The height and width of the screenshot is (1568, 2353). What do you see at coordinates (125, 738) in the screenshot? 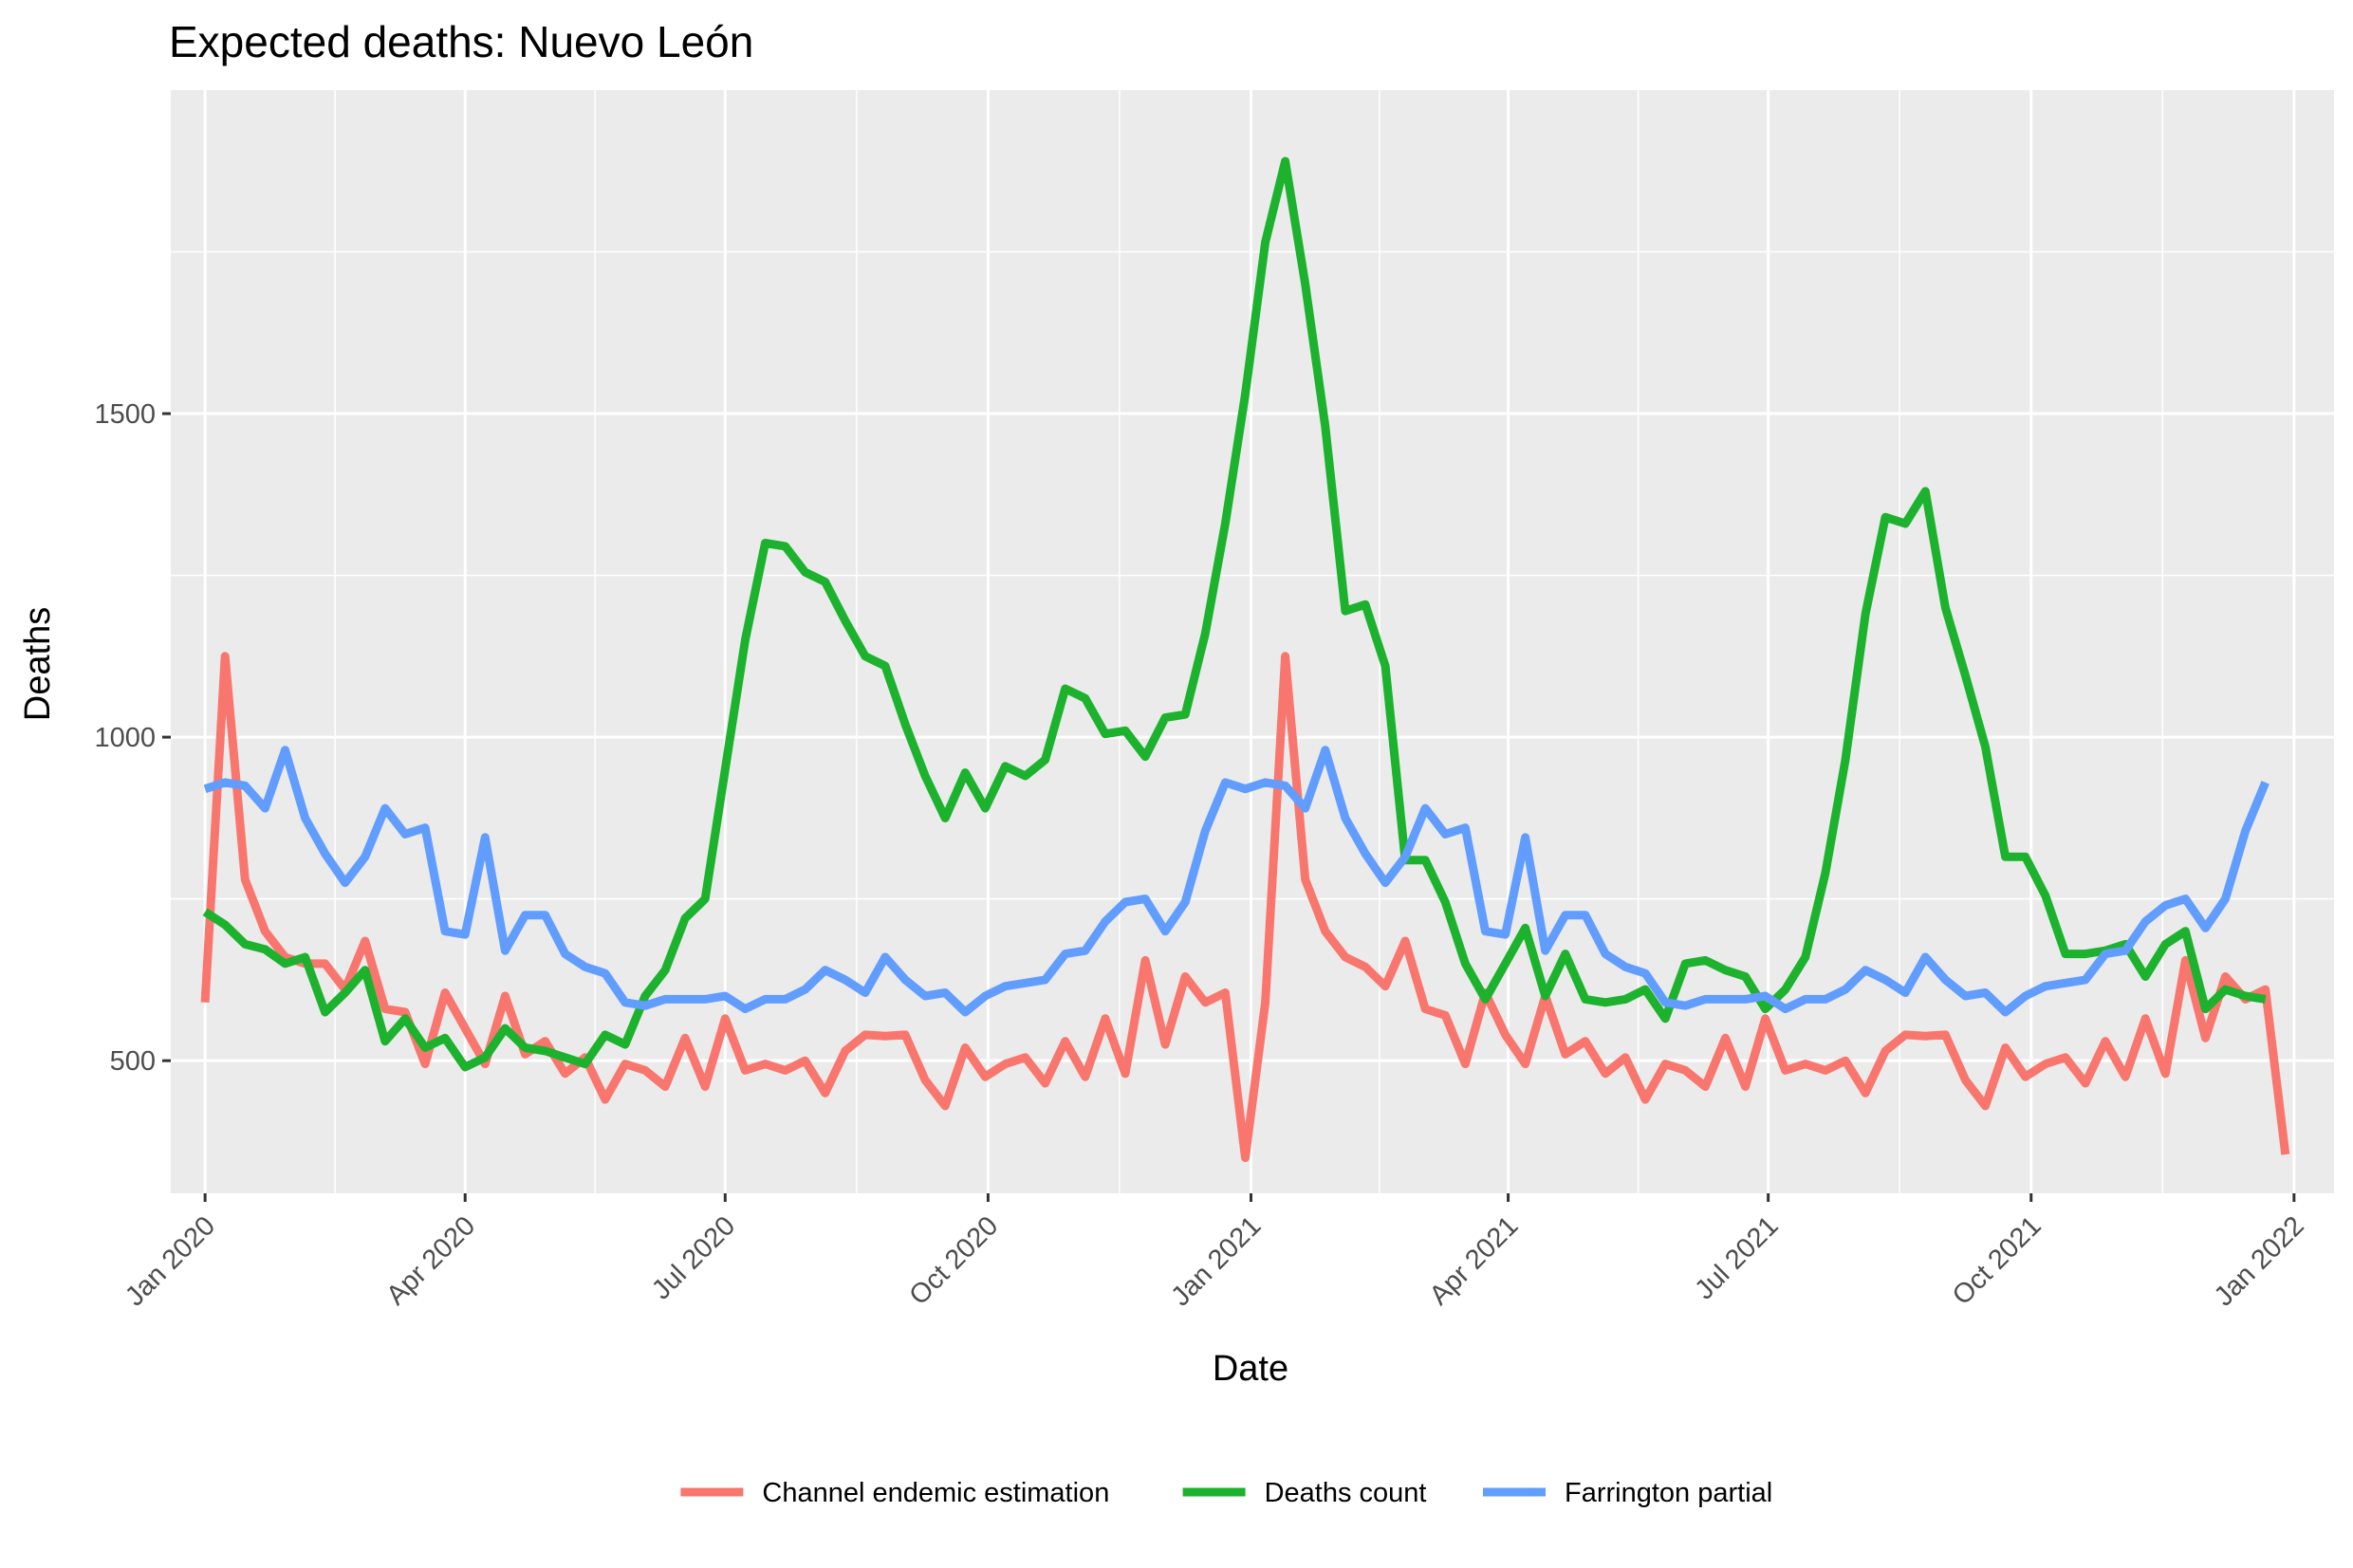
I see `y-tick-label: 1000` at bounding box center [125, 738].